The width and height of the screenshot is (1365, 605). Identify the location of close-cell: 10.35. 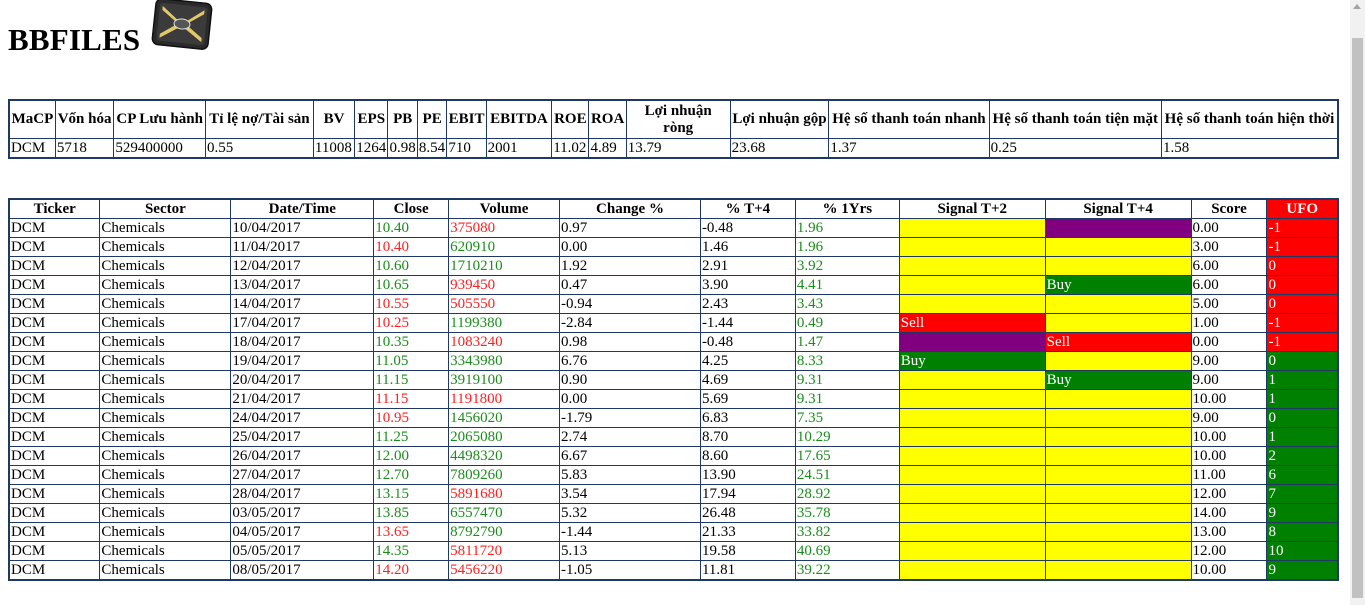
(411, 342).